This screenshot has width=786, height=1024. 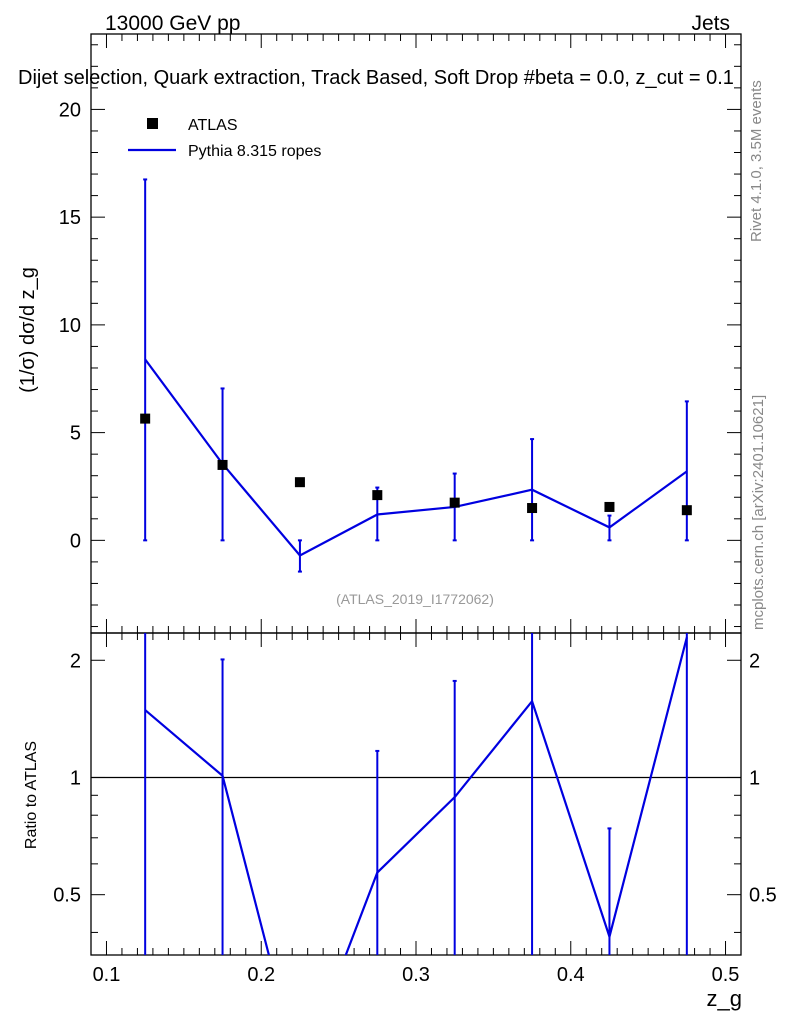 What do you see at coordinates (261, 975) in the screenshot?
I see `x-tick-label: 0.2` at bounding box center [261, 975].